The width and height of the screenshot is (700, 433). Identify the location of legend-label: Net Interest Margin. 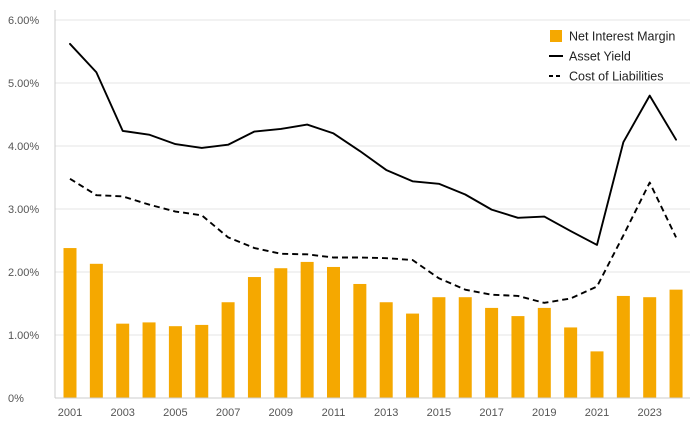
(622, 37).